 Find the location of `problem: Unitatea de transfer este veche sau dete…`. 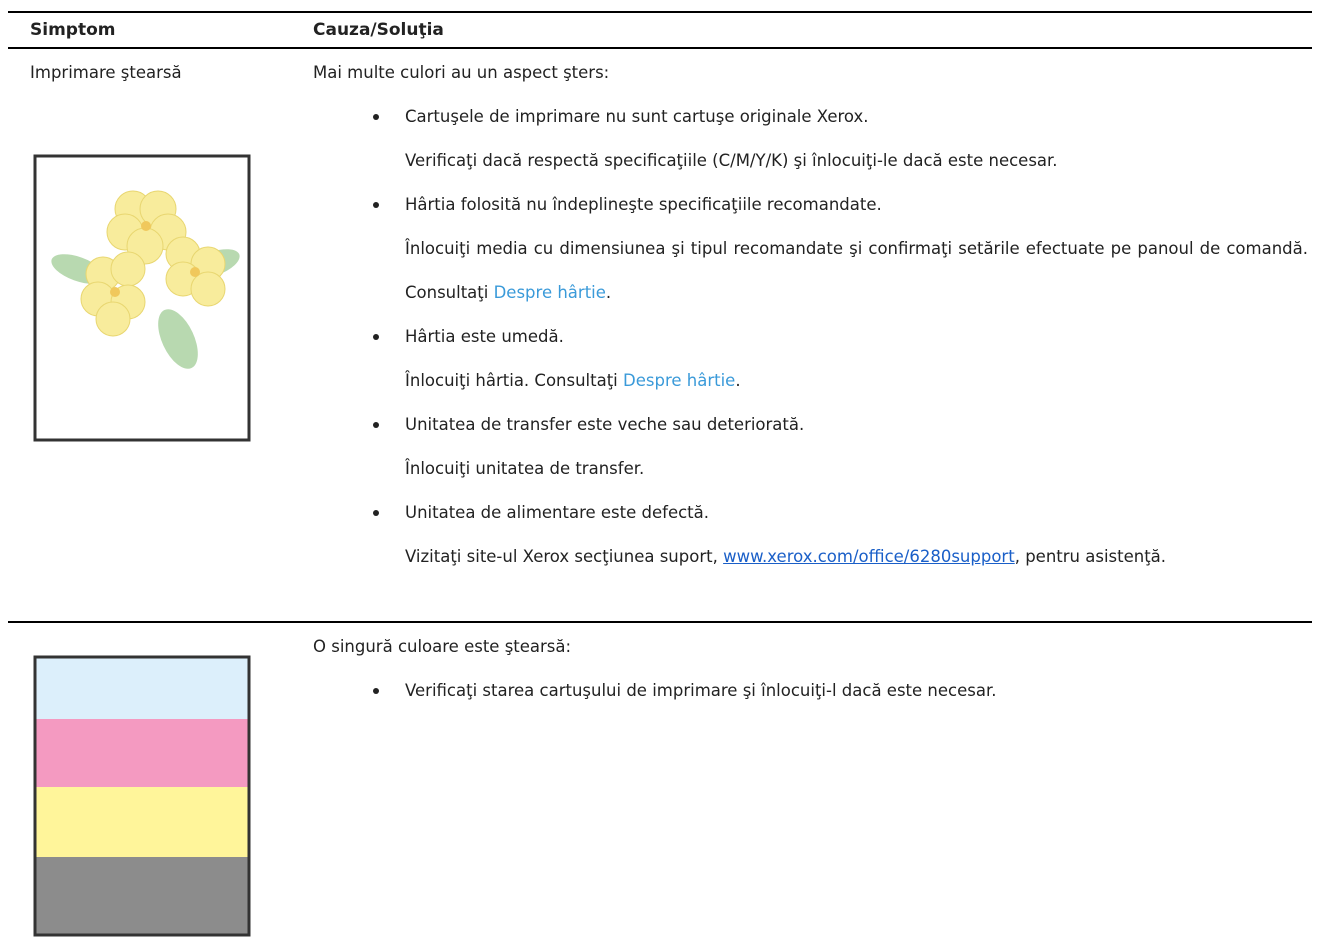

problem: Unitatea de transfer este veche sau dete… is located at coordinates (810, 425).